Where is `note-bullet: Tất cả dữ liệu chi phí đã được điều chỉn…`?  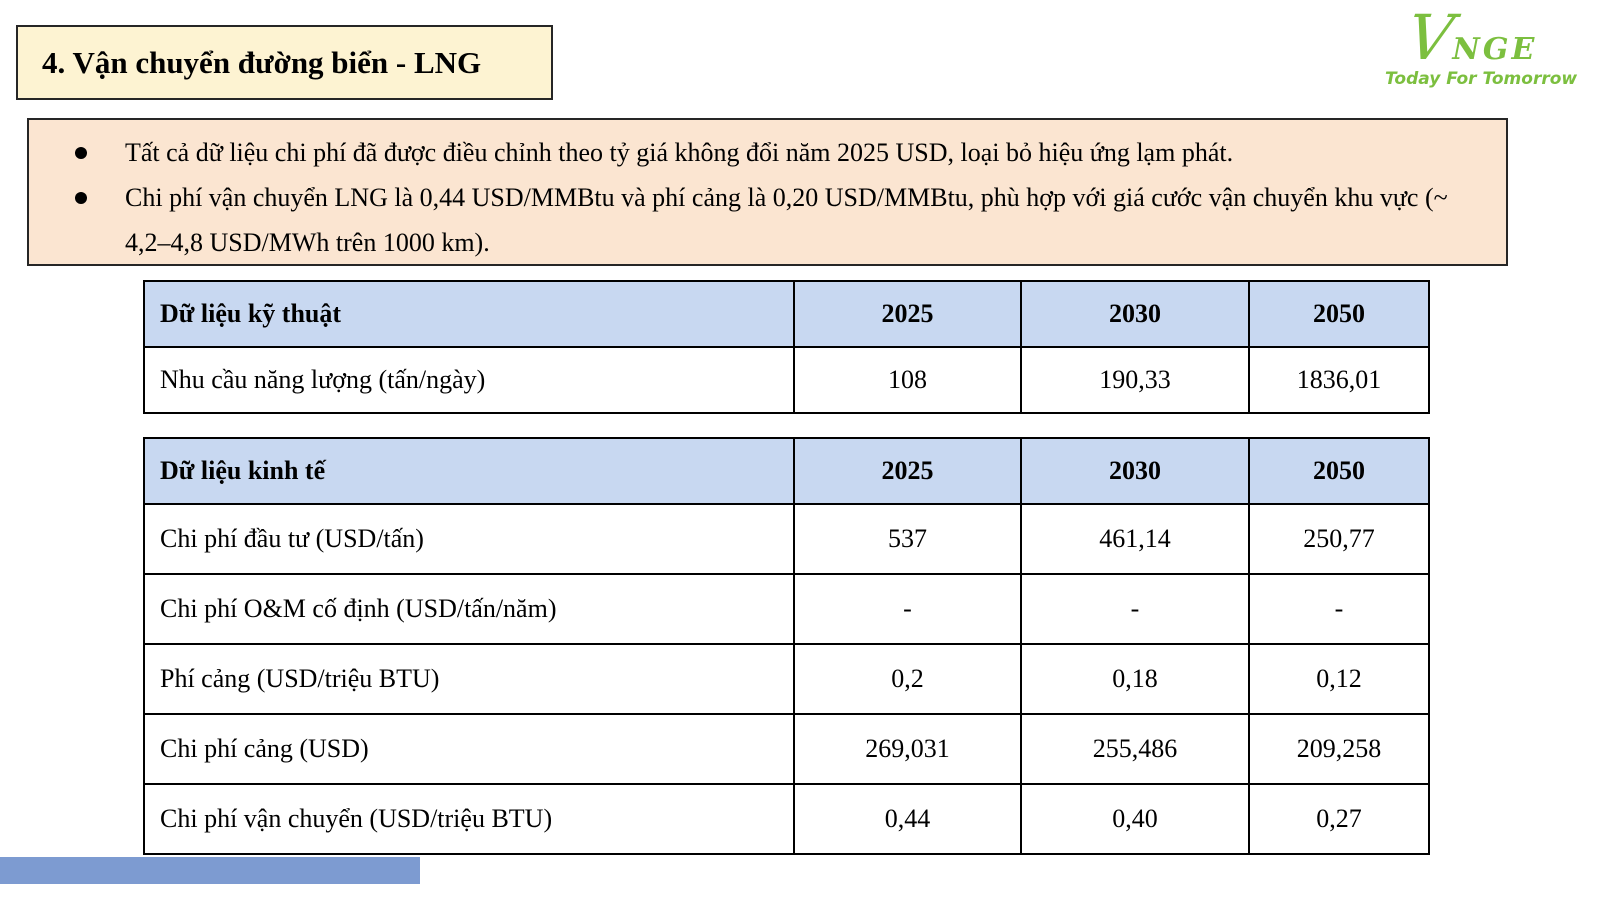
note-bullet: Tất cả dữ liệu chi phí đã được điều chỉn… is located at coordinates (767, 152).